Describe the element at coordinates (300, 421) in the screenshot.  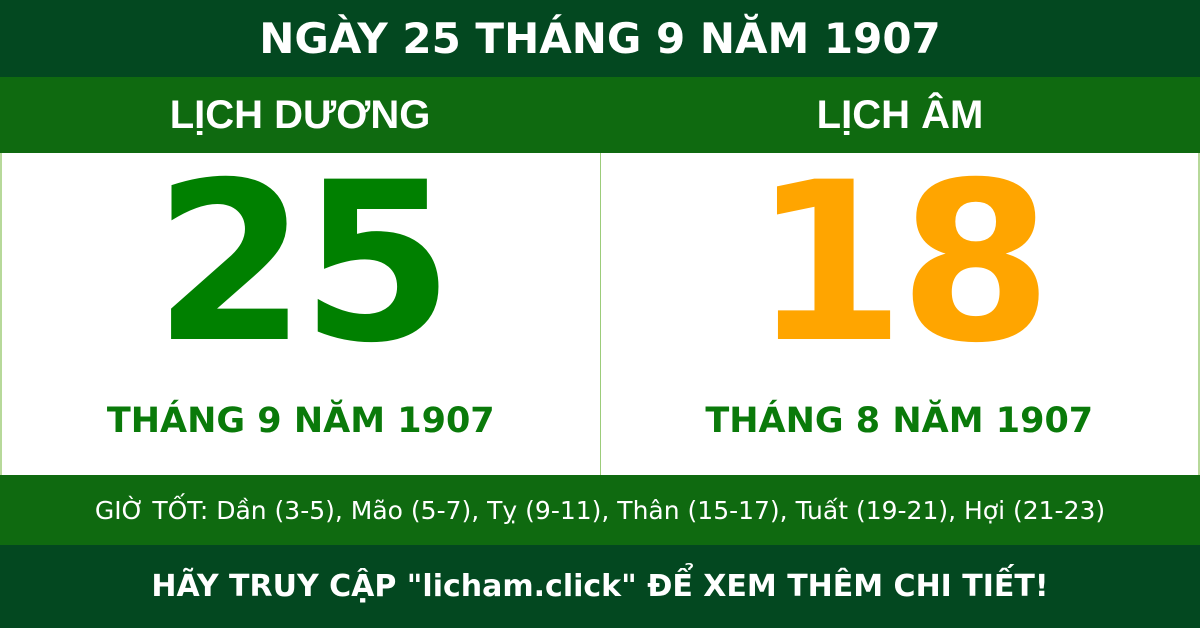
I see `solar-month-year: THÁNG 9 NĂM 1907` at that location.